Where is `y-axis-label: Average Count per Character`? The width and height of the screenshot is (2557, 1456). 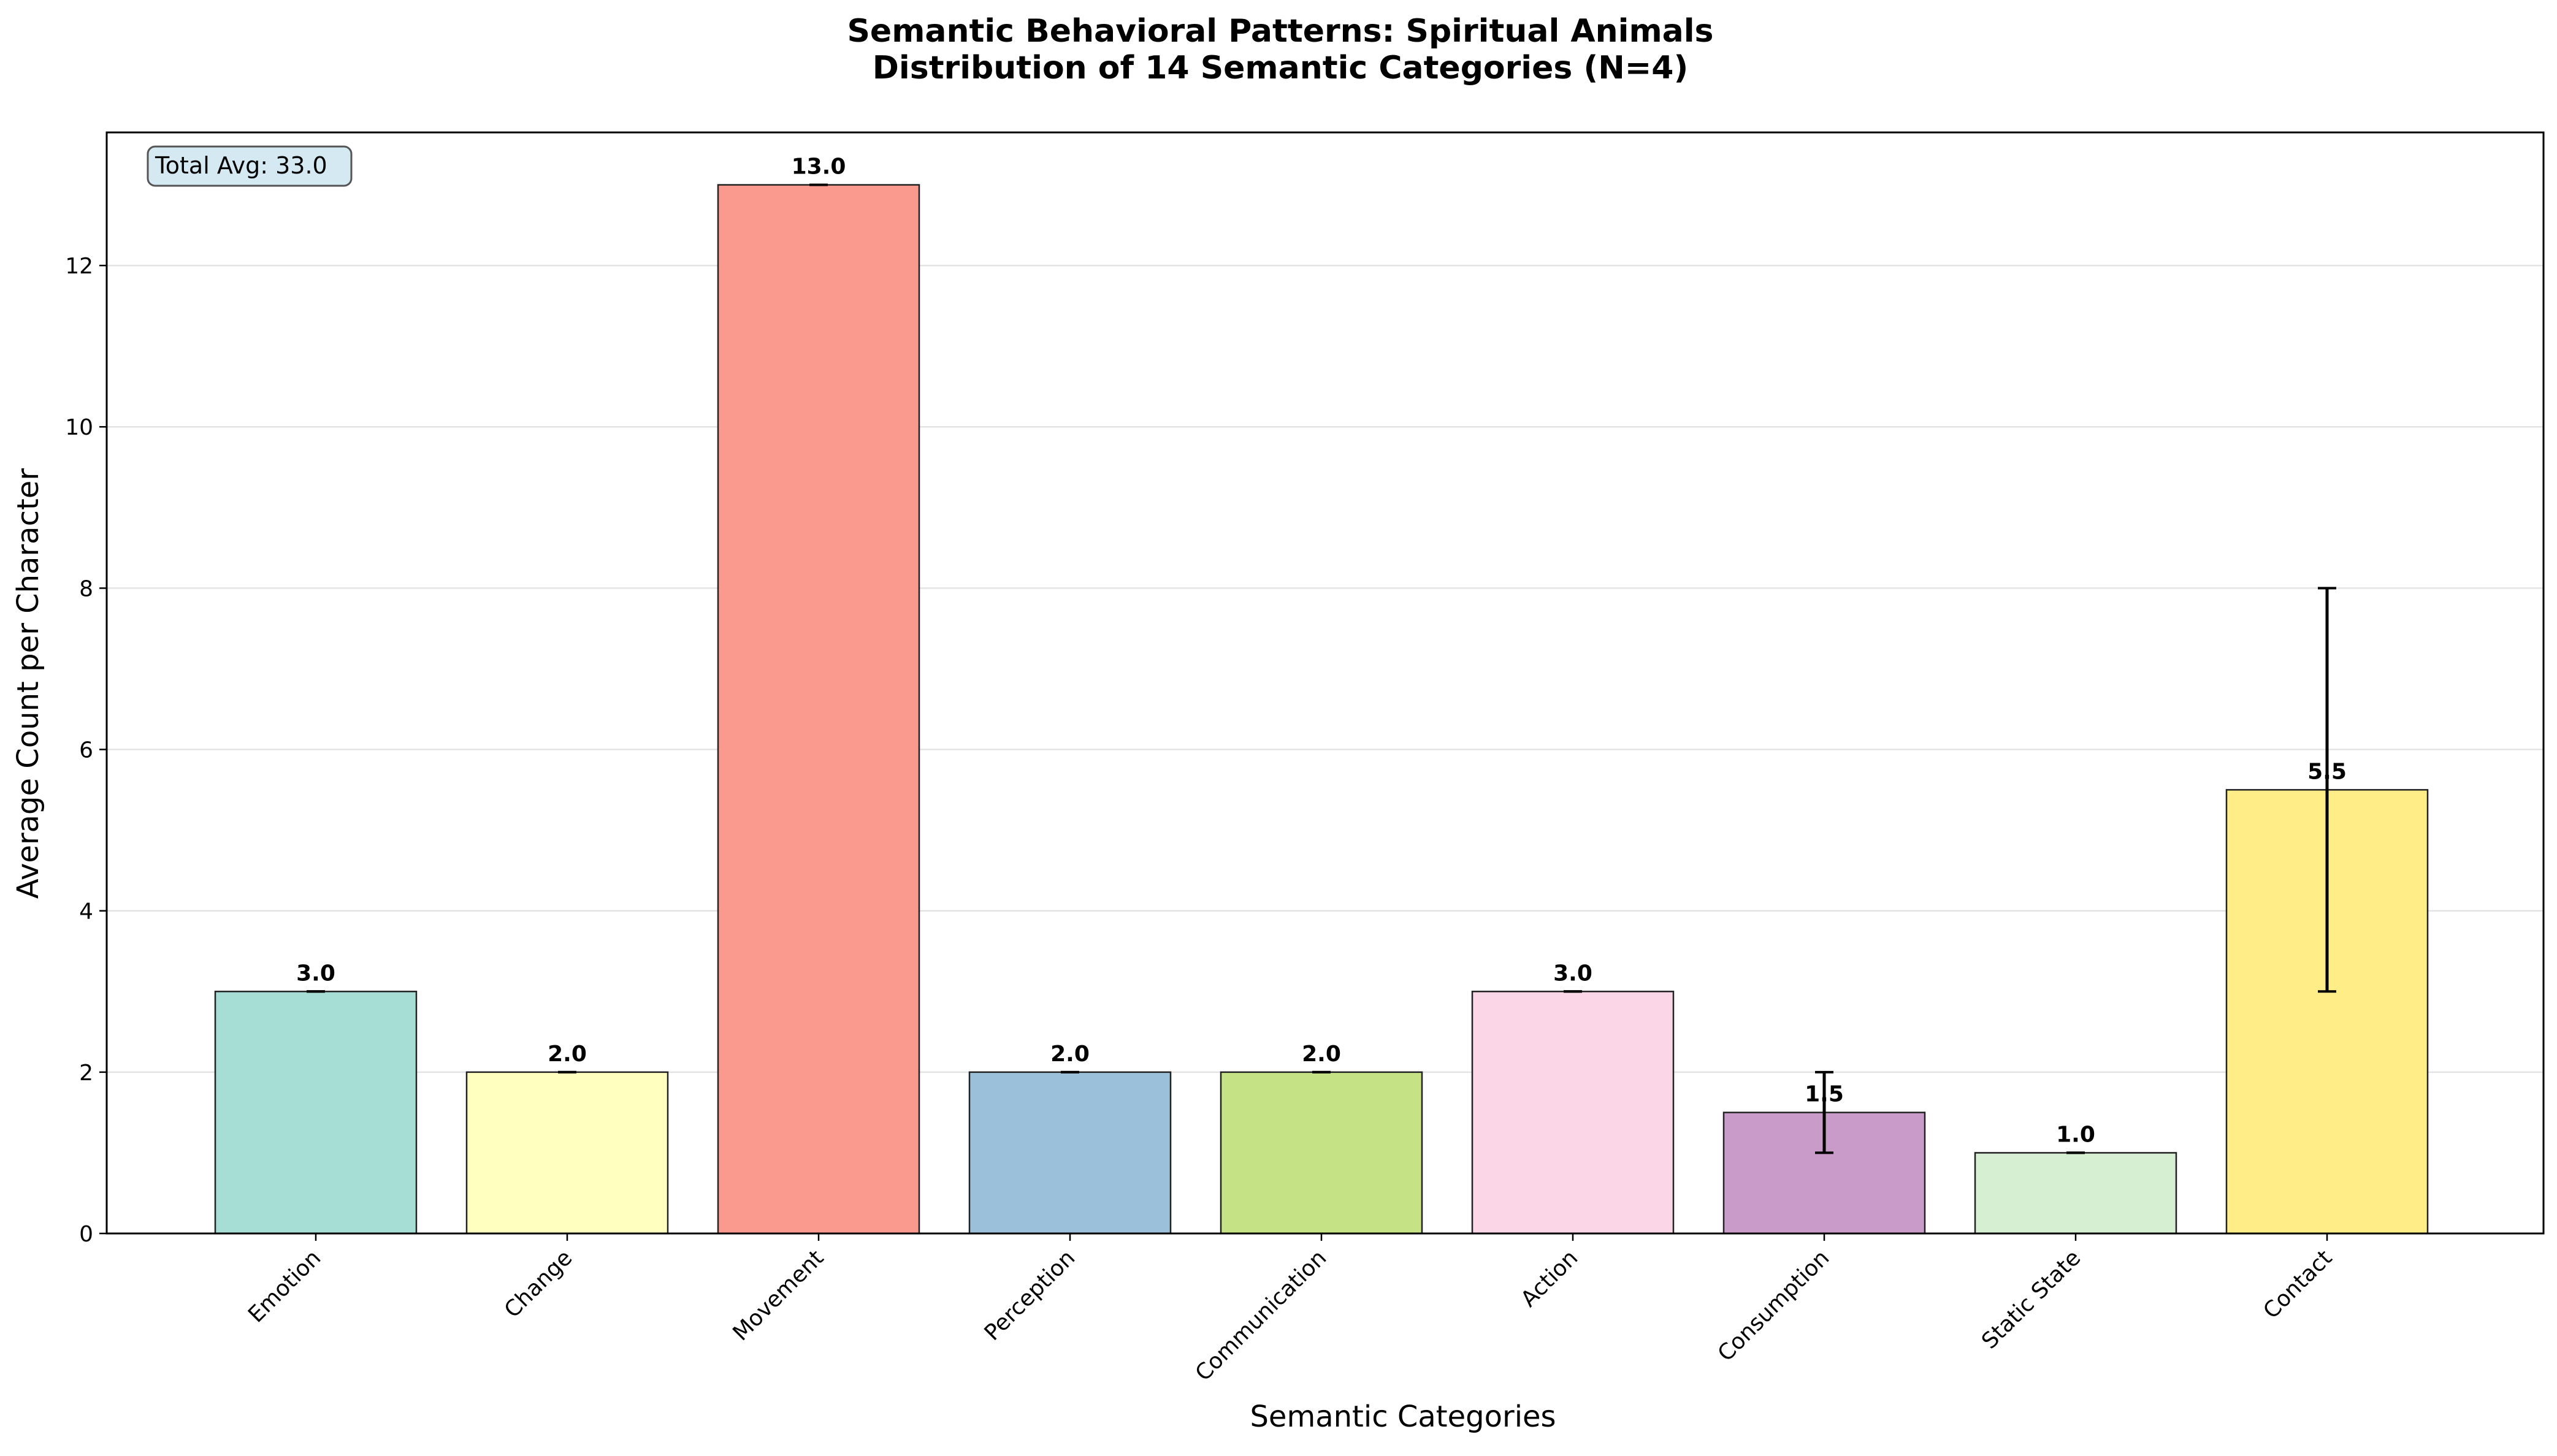 y-axis-label: Average Count per Character is located at coordinates (28, 683).